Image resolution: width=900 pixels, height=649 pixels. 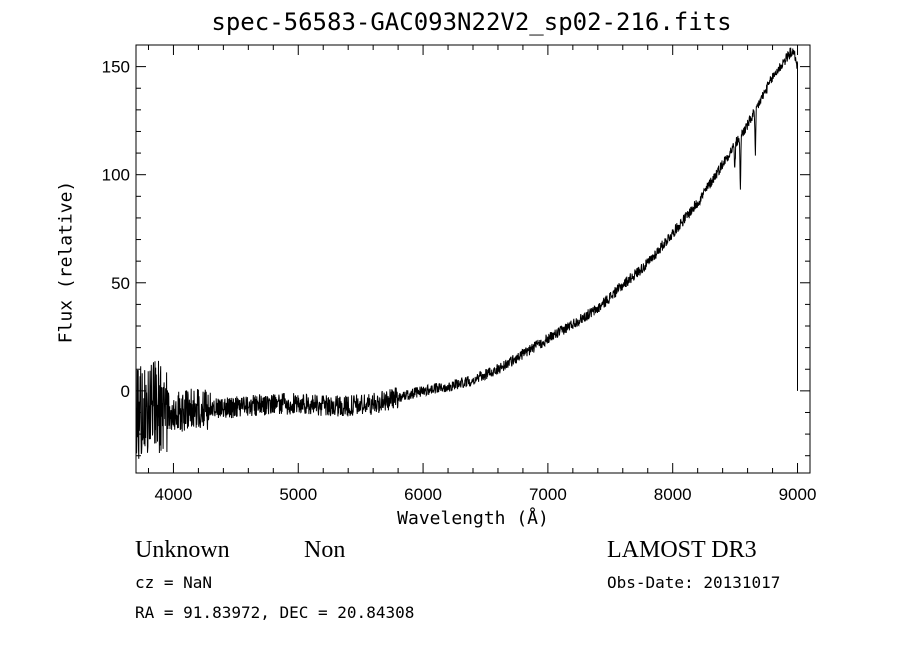 I want to click on y-axis-label: Flux (relative), so click(x=66, y=262).